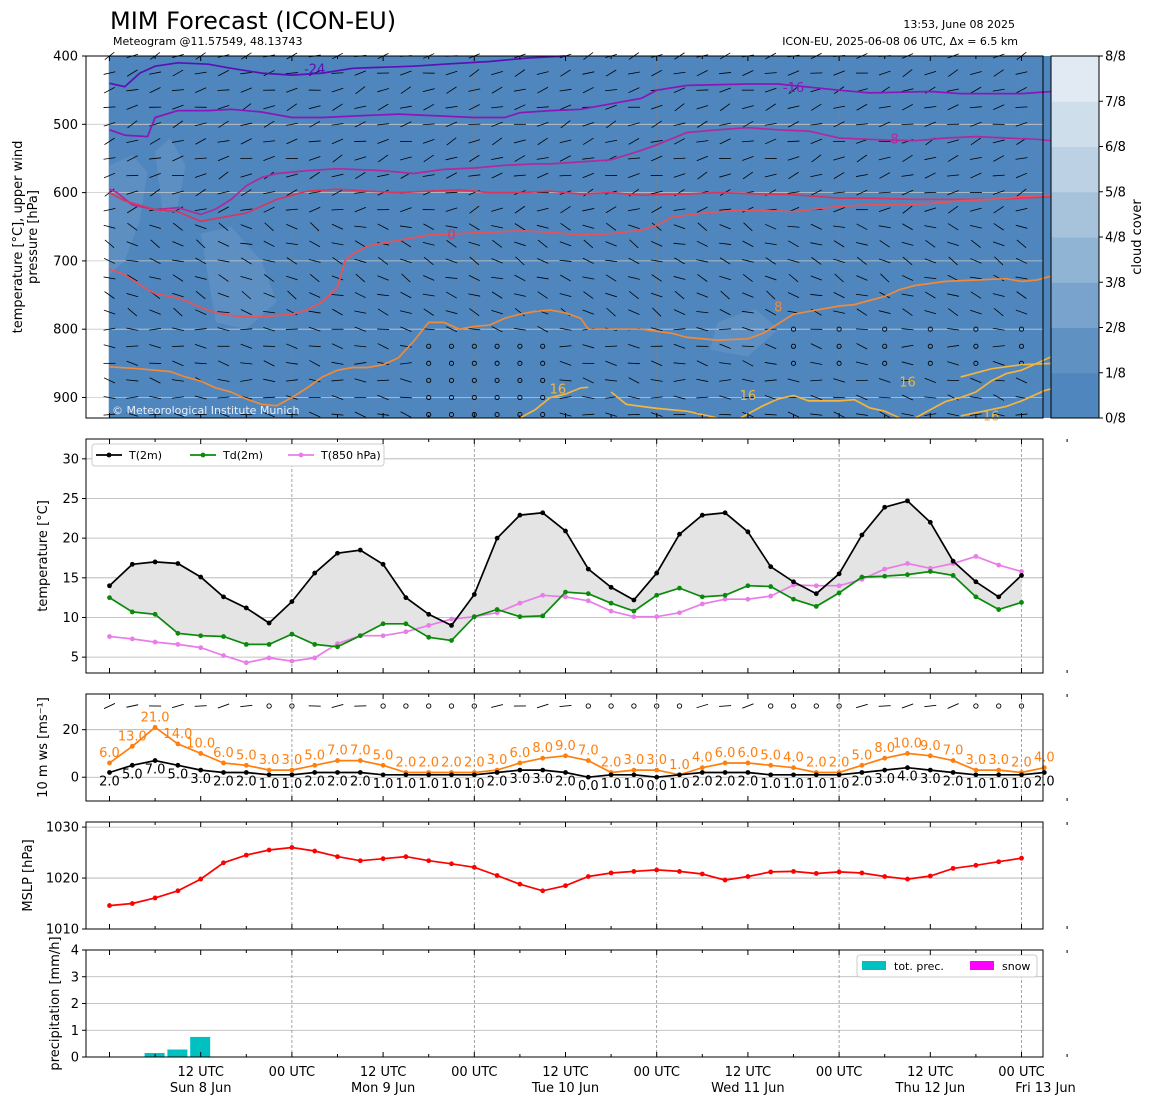 The height and width of the screenshot is (1105, 1155). Describe the element at coordinates (793, 758) in the screenshot. I see `gust-value-label: 4.0` at that location.